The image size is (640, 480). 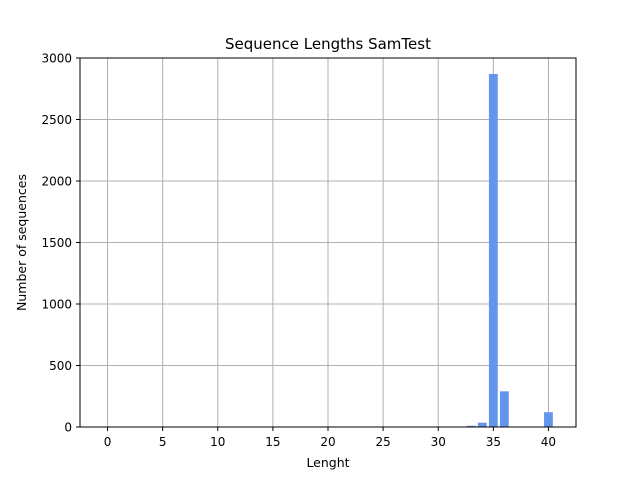 I want to click on x-tick-label: 0, so click(x=108, y=442).